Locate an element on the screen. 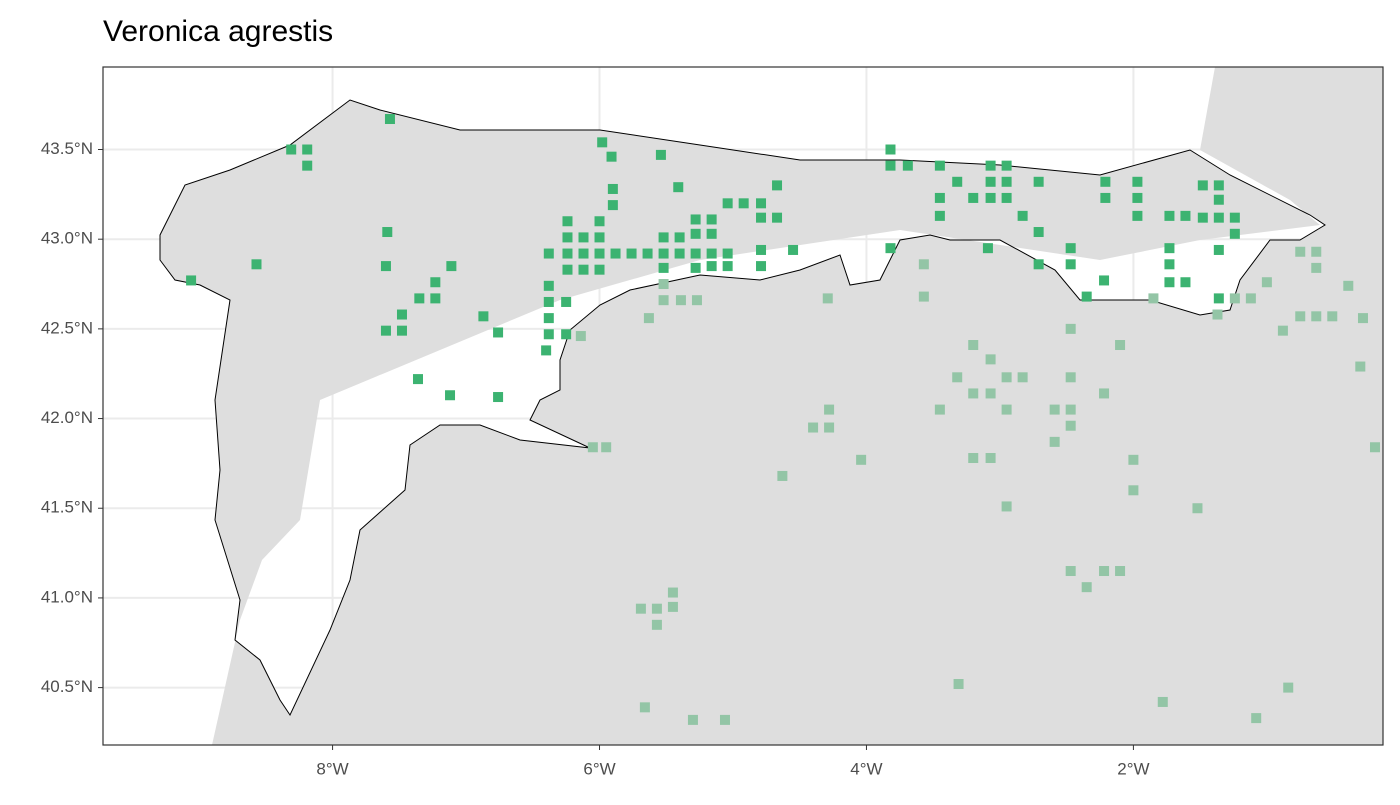 The height and width of the screenshot is (805, 1400). y-tick-label: 42.5°N is located at coordinates (67, 327).